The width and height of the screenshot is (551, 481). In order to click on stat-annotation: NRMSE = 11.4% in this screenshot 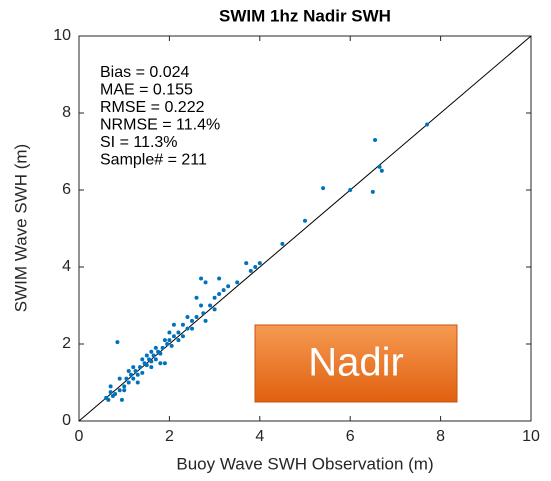, I will do `click(160, 125)`.